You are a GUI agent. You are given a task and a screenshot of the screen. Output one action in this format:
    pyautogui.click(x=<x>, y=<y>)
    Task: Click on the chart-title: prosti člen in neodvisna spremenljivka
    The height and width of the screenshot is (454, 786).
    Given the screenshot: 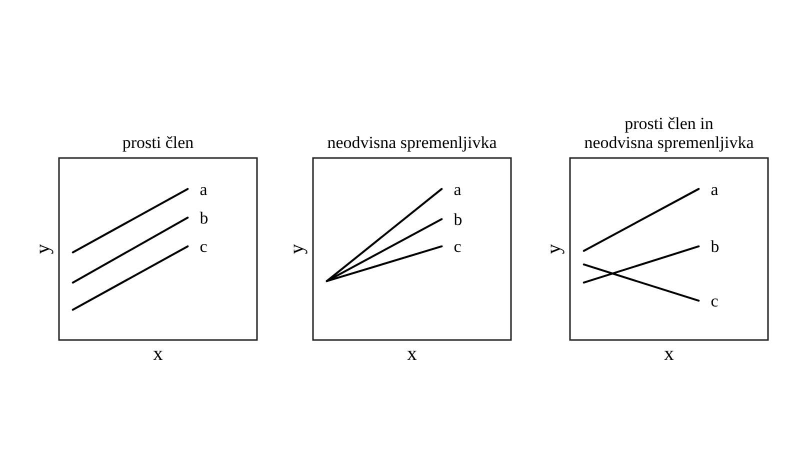 What is the action you would take?
    pyautogui.click(x=669, y=133)
    